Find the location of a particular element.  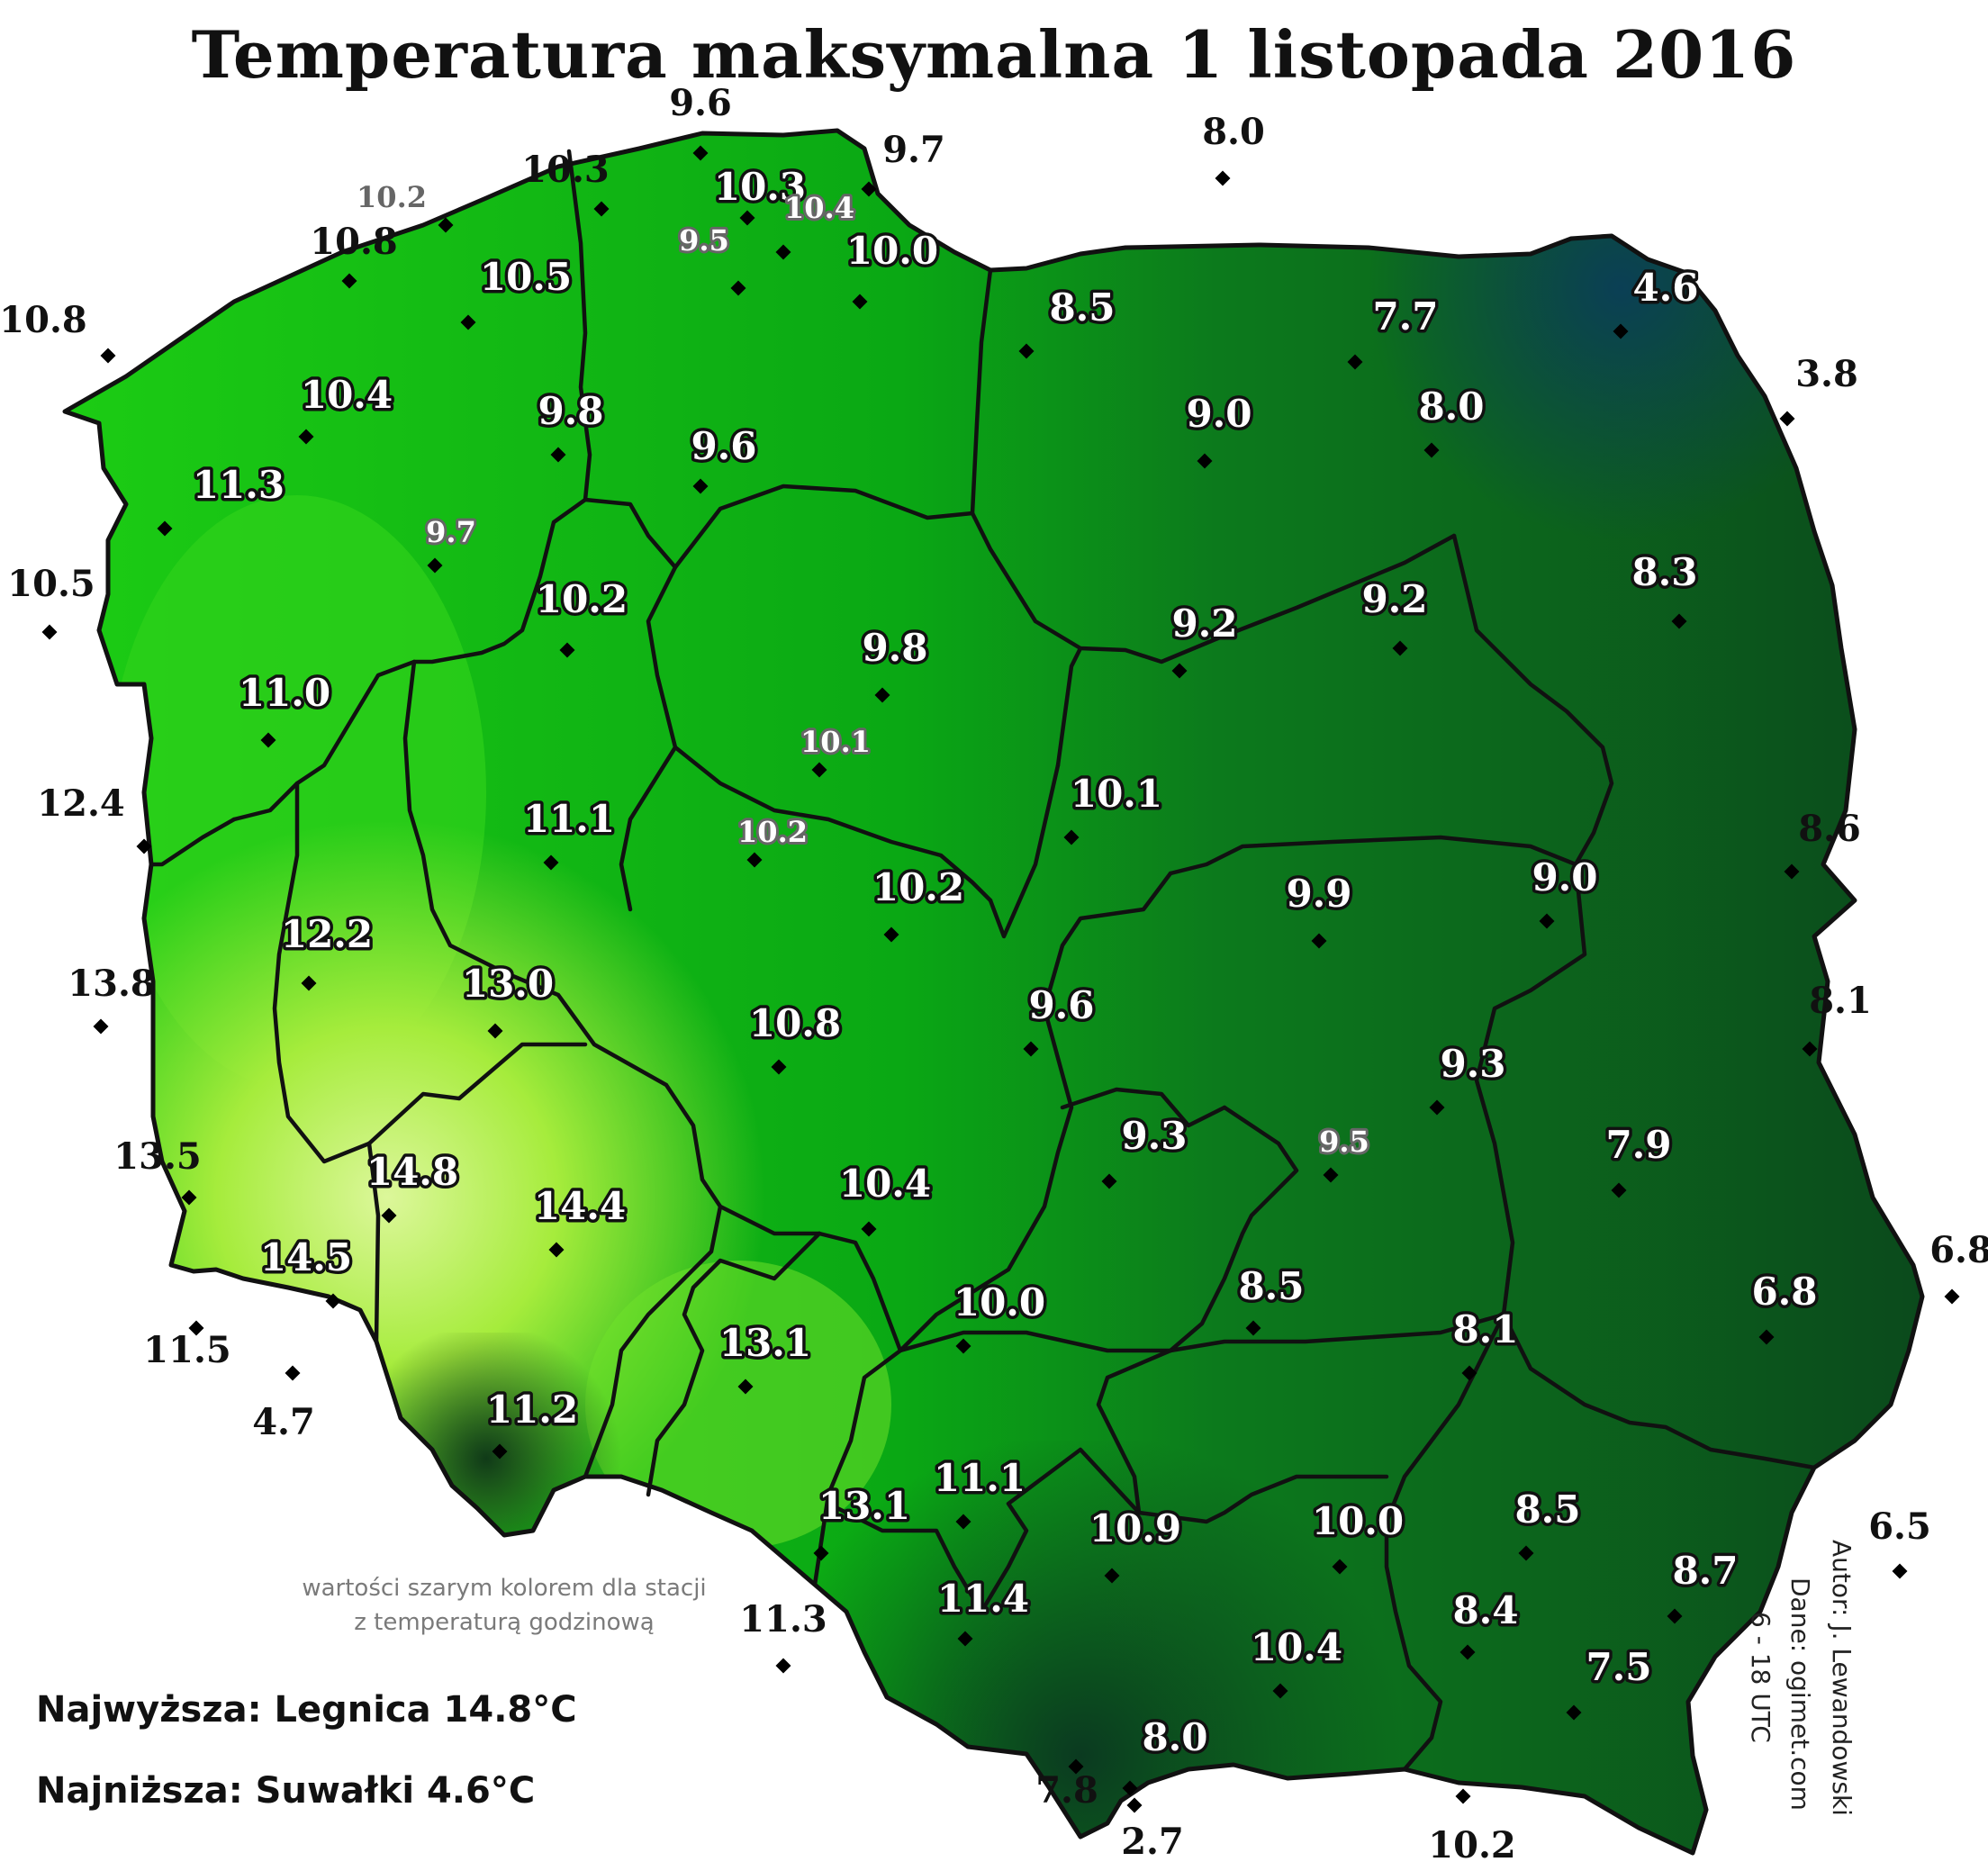

station-temperature-label: 14.4 is located at coordinates (580, 1206).